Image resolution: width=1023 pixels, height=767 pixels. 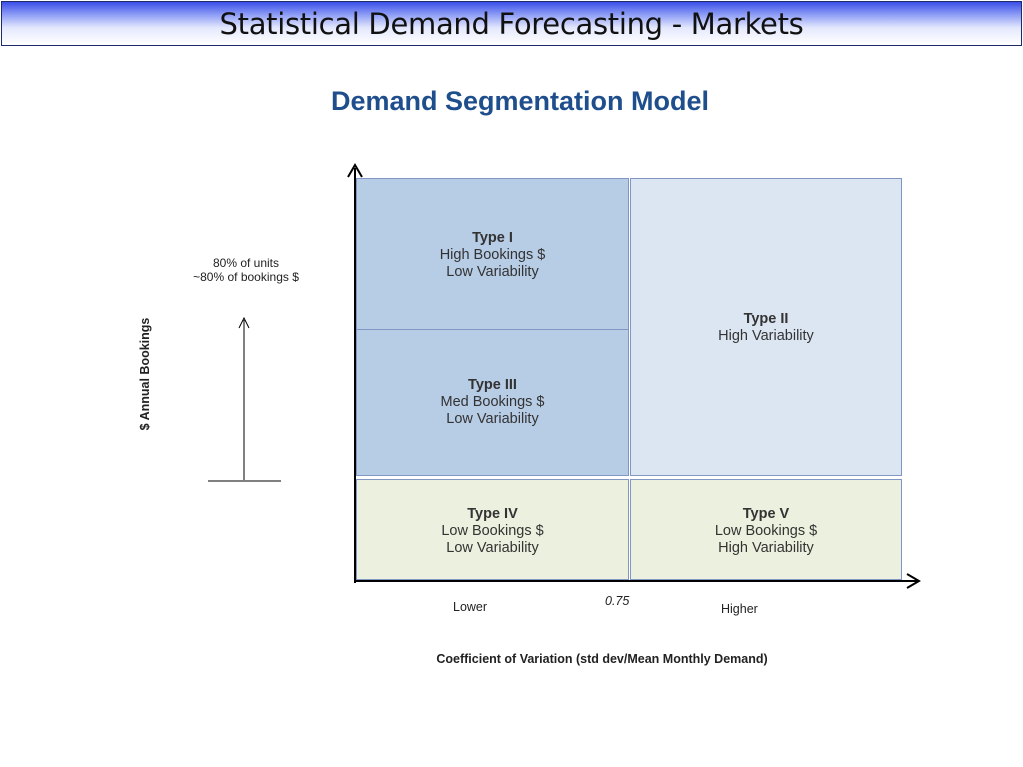 I want to click on slide-title: Statistical Demand Forecasting - Markets, so click(x=511, y=23).